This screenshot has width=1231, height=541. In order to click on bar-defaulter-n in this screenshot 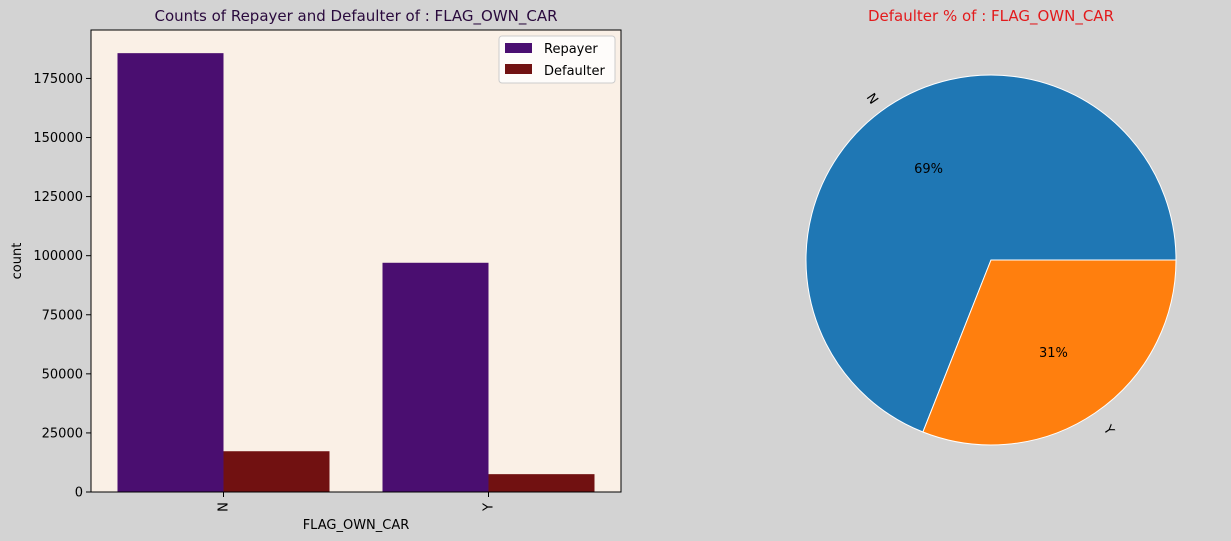, I will do `click(276, 471)`.